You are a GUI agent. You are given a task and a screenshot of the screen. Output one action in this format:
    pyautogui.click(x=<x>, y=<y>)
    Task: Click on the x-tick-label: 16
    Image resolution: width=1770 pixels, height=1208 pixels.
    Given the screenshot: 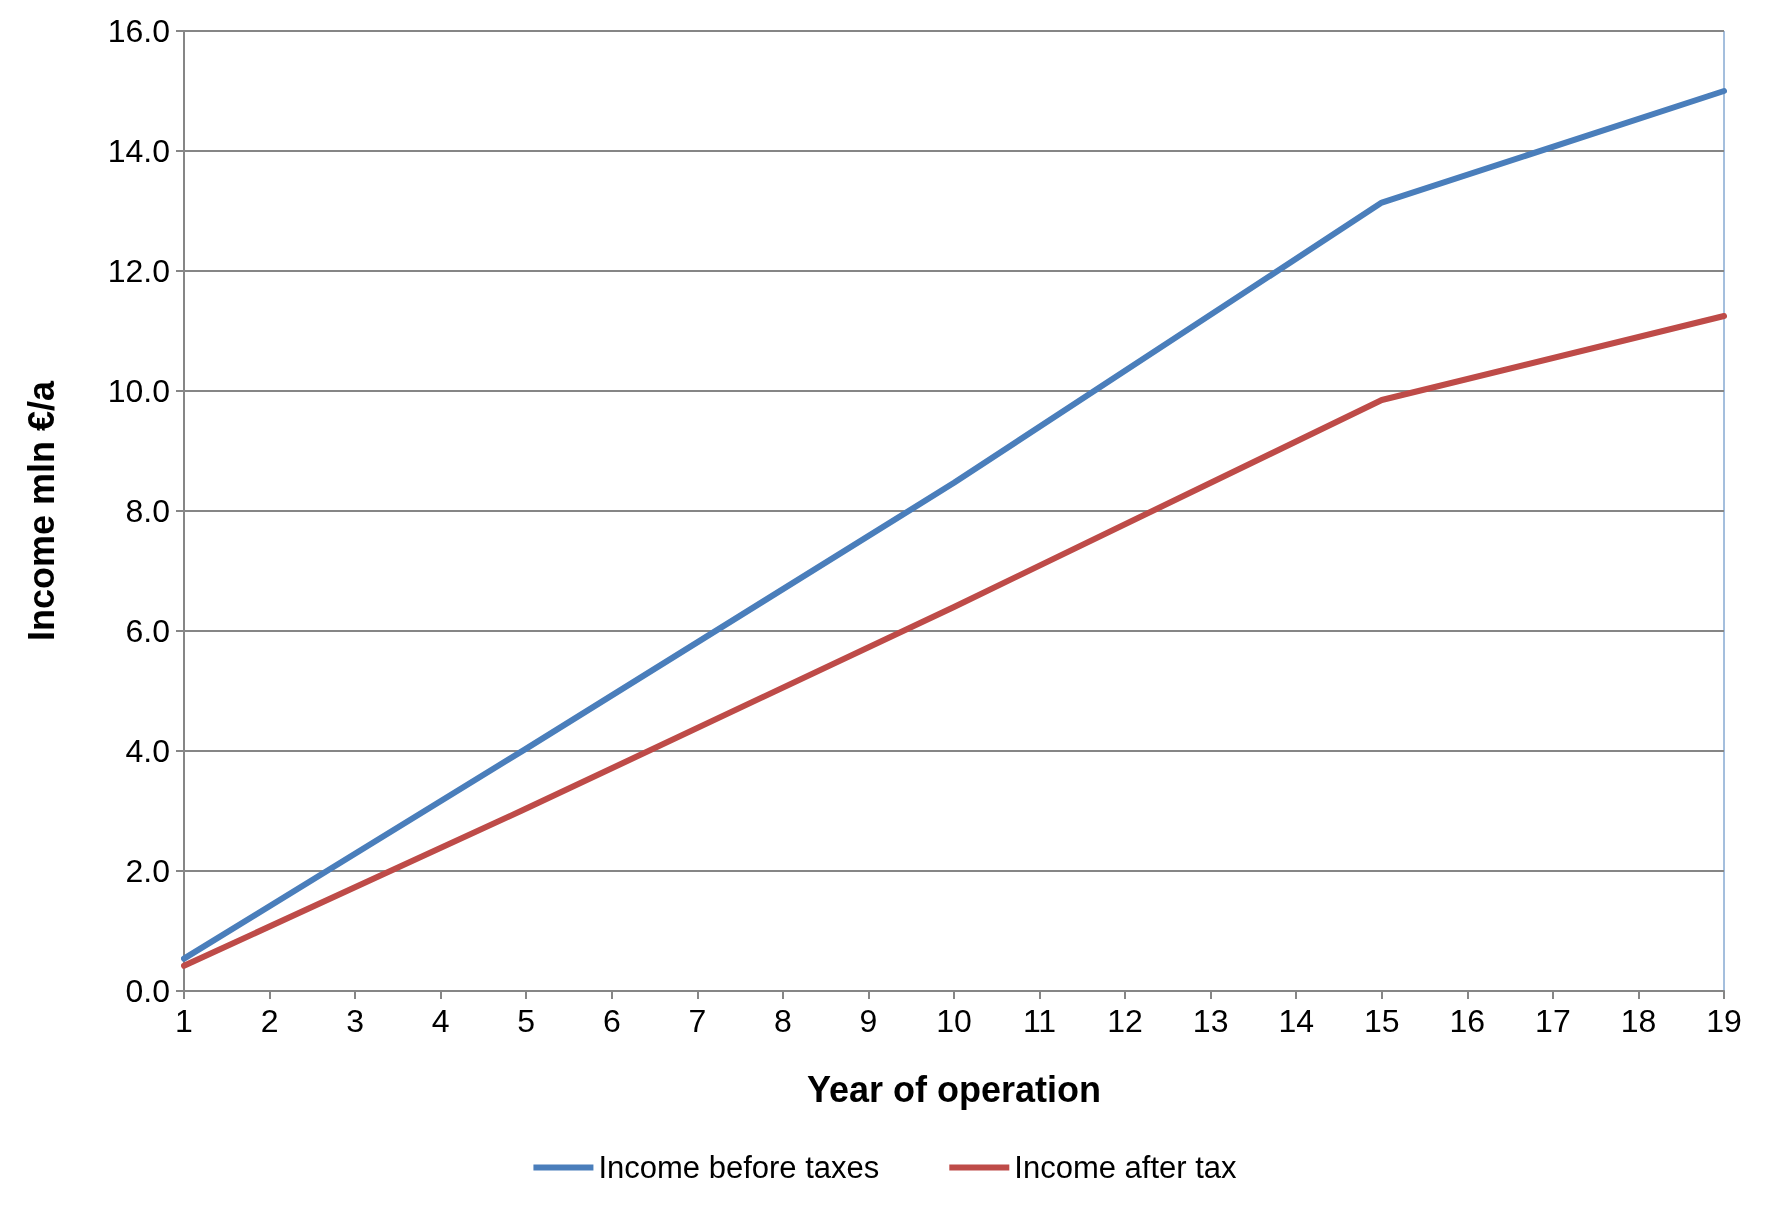 What is the action you would take?
    pyautogui.click(x=1467, y=1021)
    